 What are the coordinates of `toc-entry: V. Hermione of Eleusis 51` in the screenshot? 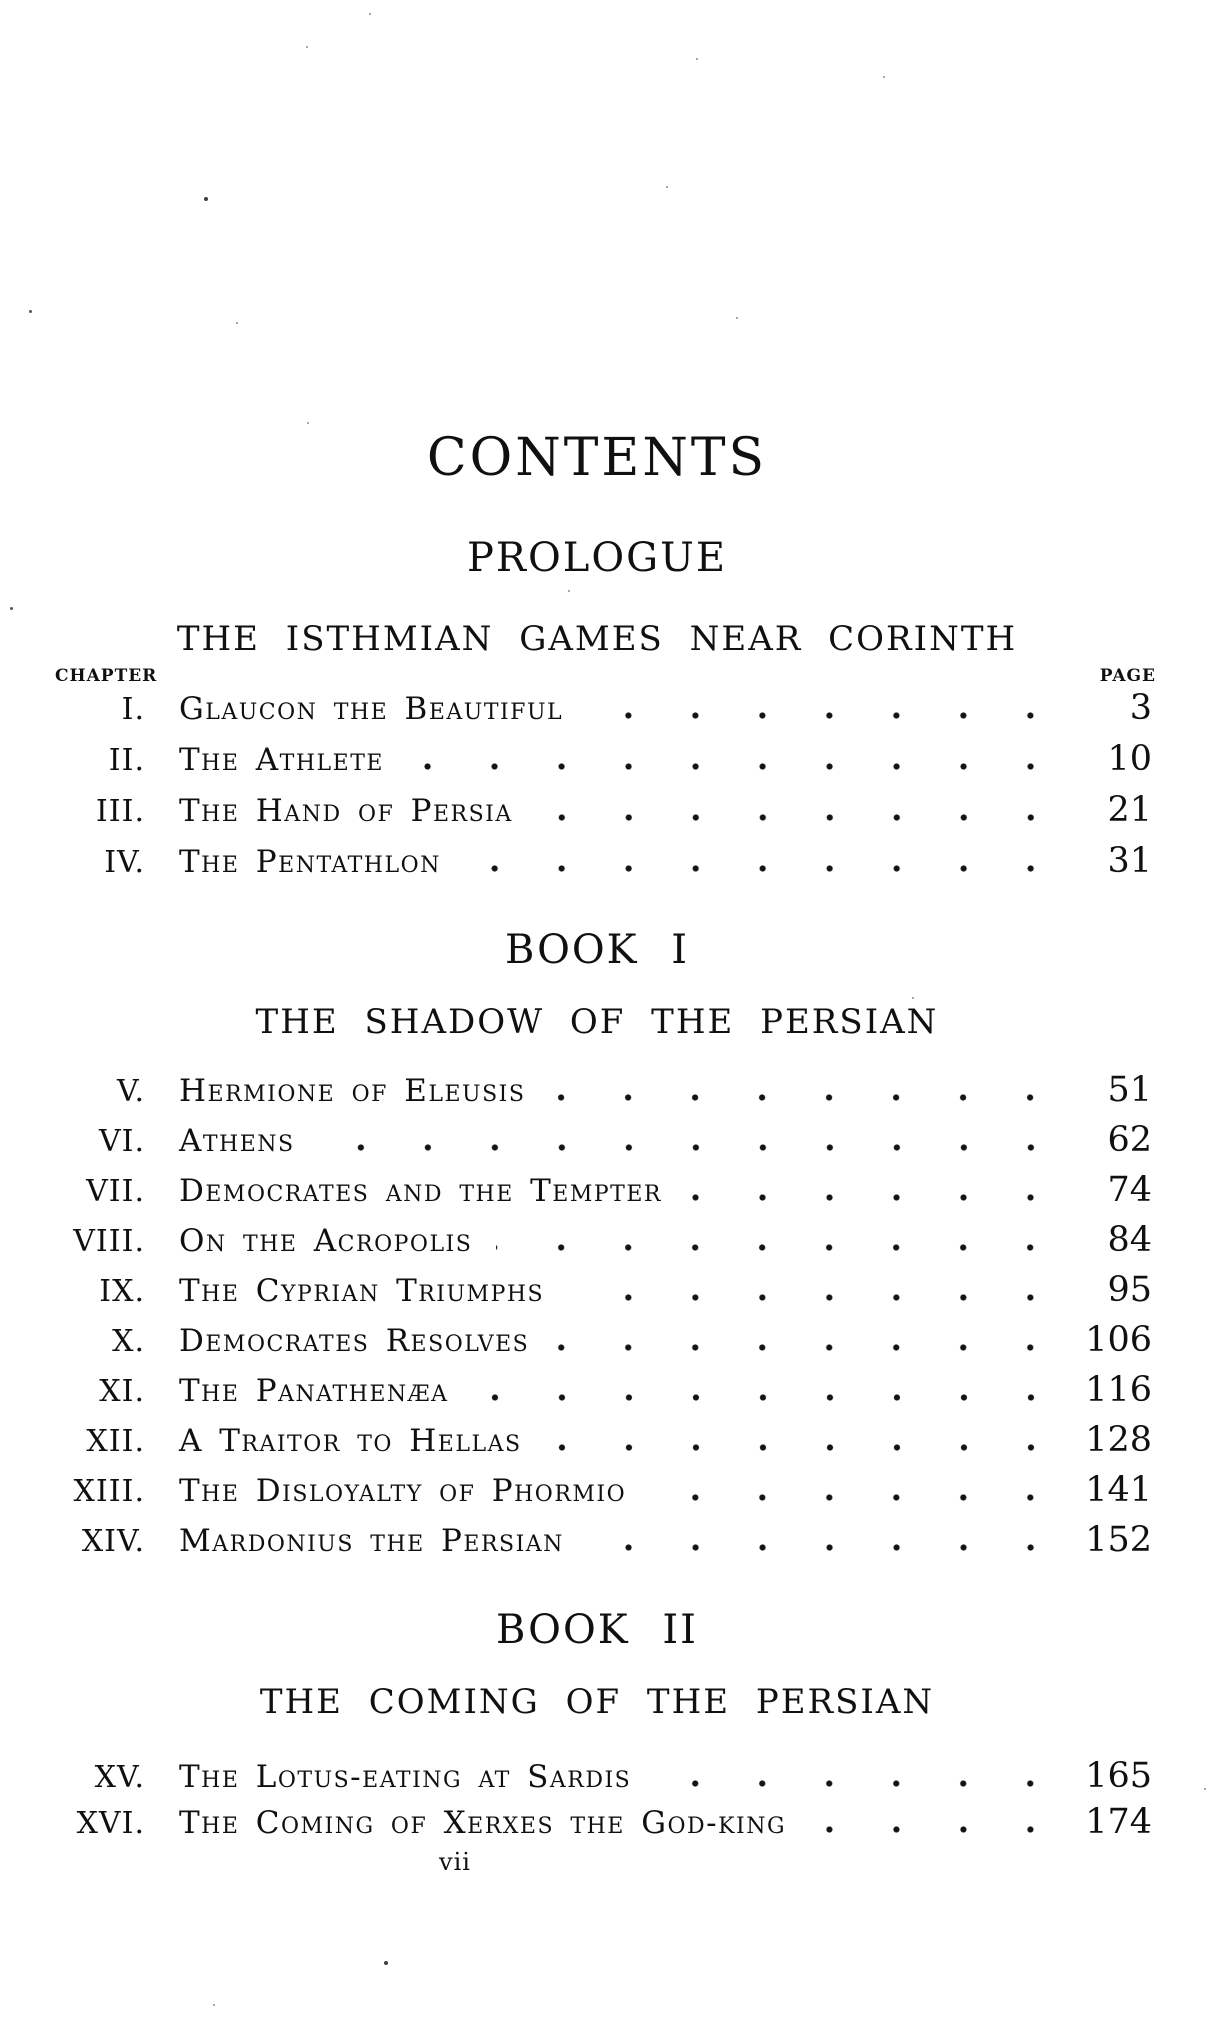 It's located at (609, 1095).